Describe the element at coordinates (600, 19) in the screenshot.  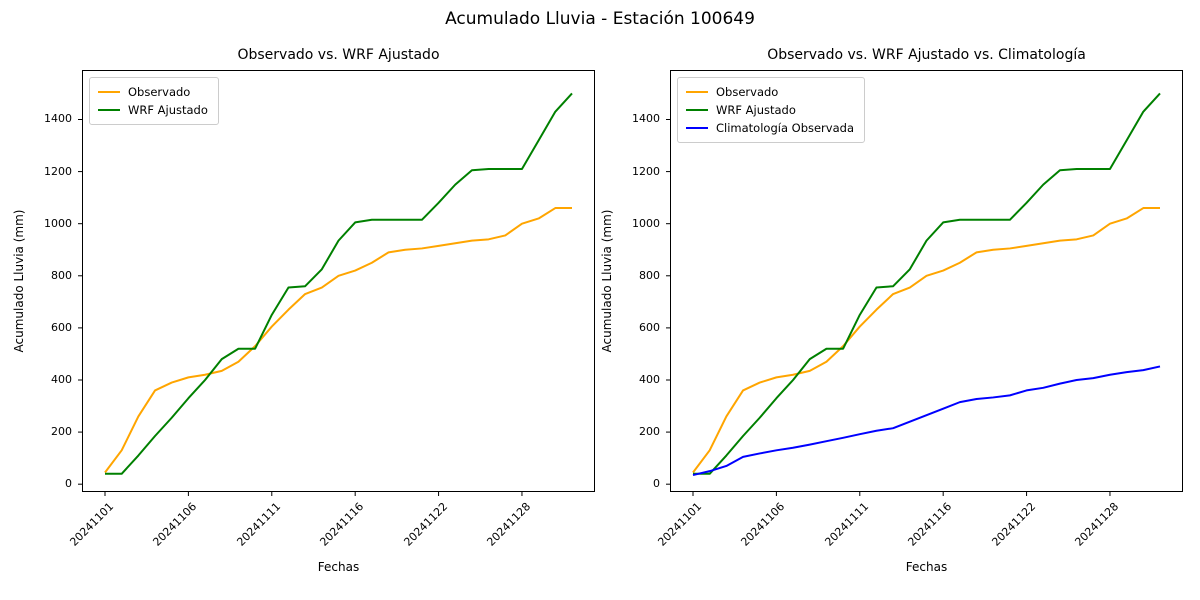
I see `figure-suptitle: Acumulado Lluvia - Estación 100649` at that location.